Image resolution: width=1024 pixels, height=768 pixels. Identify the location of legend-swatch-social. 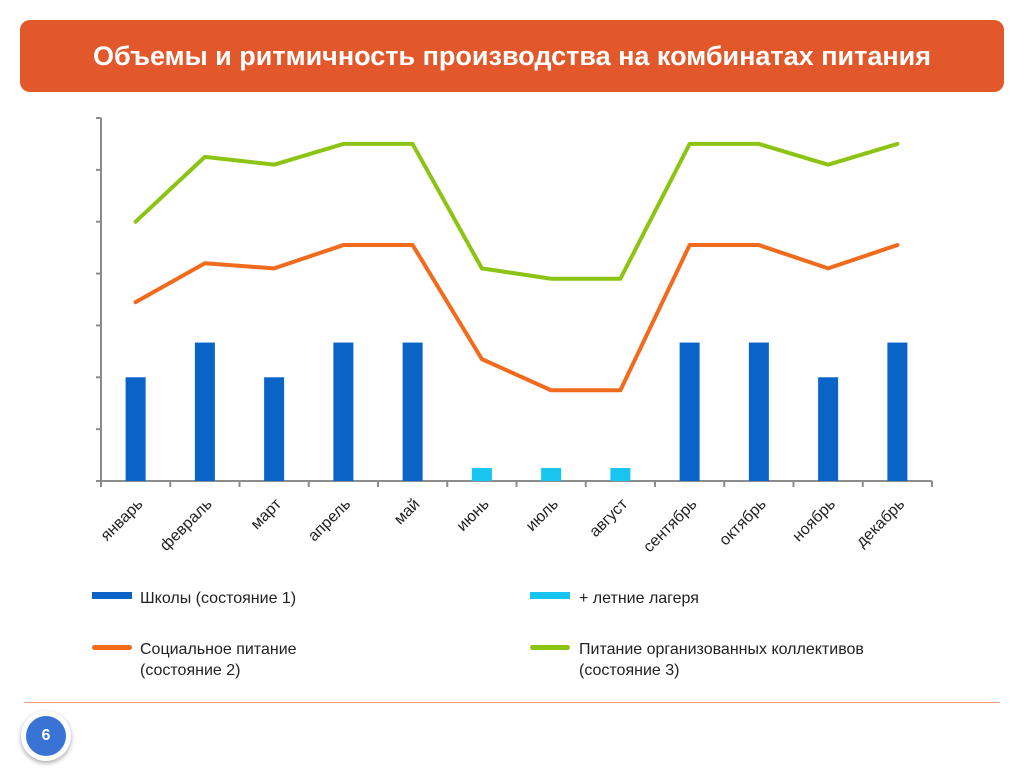
(112, 647).